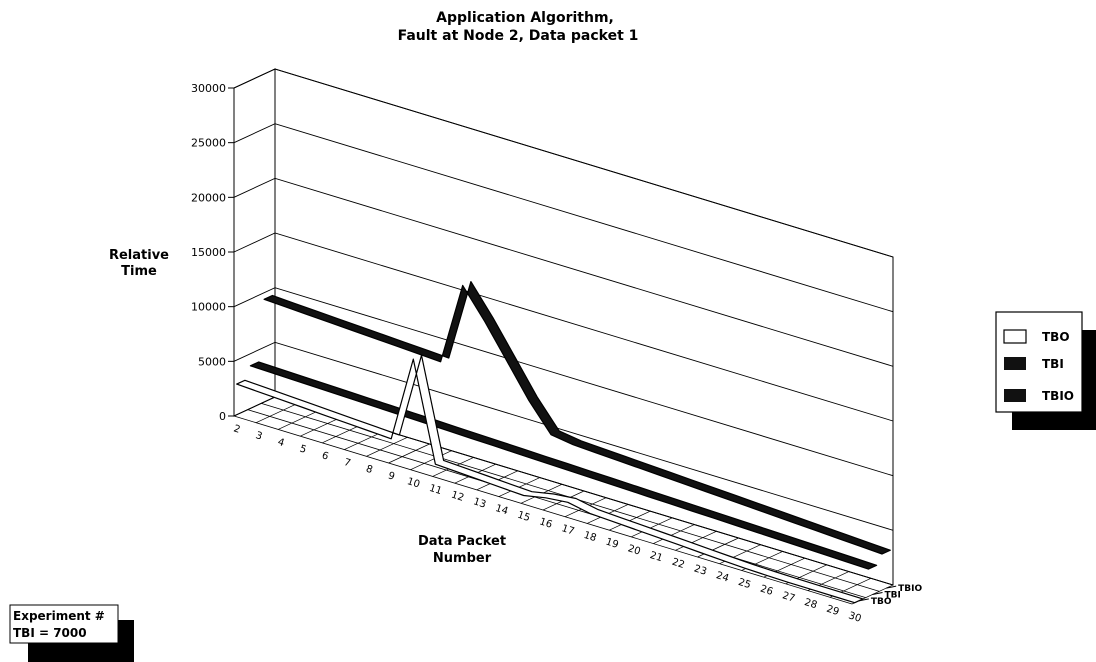 This screenshot has width=1096, height=662. I want to click on legend-swatch-tbio, so click(1015, 395).